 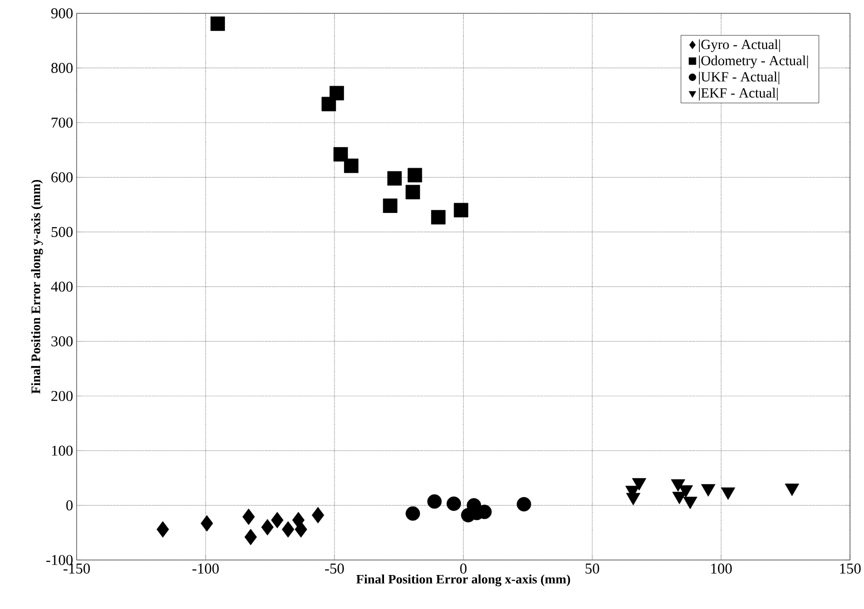 What do you see at coordinates (721, 569) in the screenshot?
I see `x-tick-label: 100` at bounding box center [721, 569].